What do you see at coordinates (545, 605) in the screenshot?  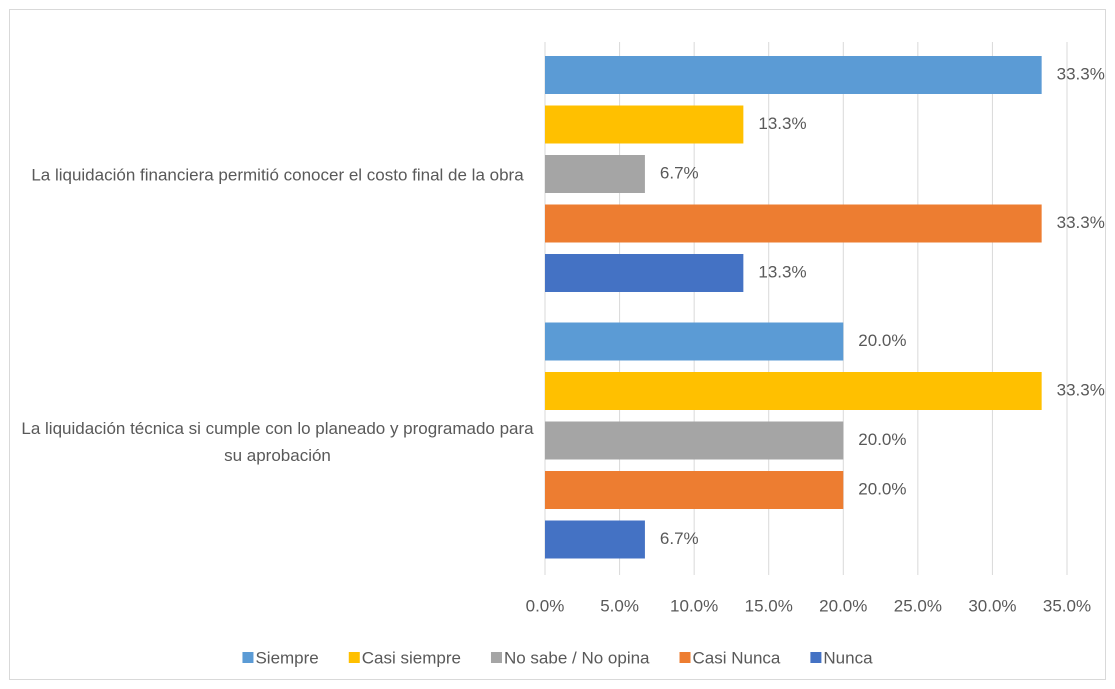 I see `x-tick-label: 0.0%` at bounding box center [545, 605].